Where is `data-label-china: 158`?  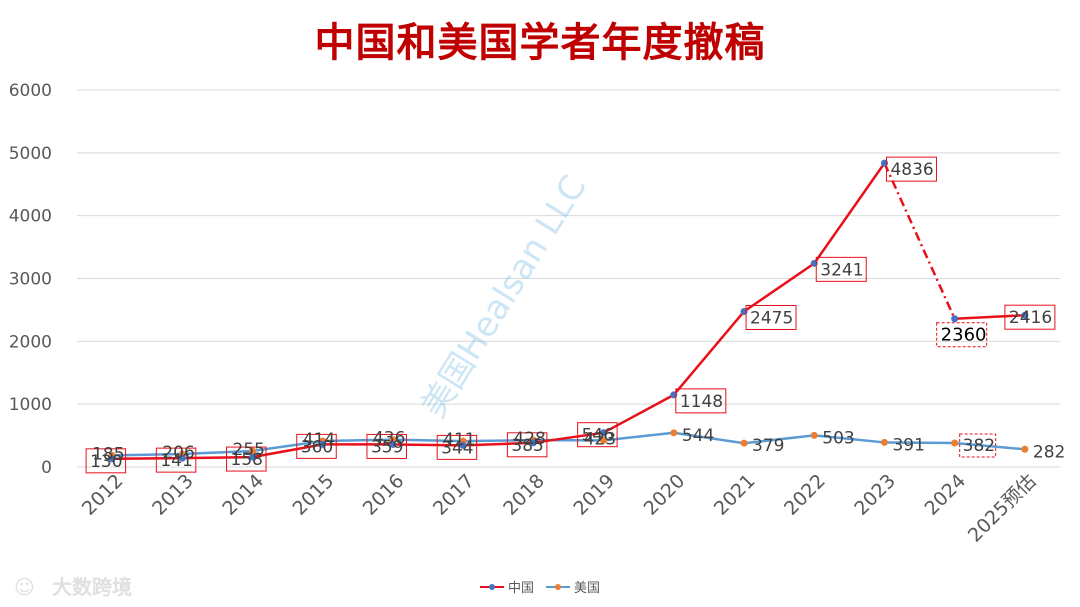
data-label-china: 158 is located at coordinates (247, 460).